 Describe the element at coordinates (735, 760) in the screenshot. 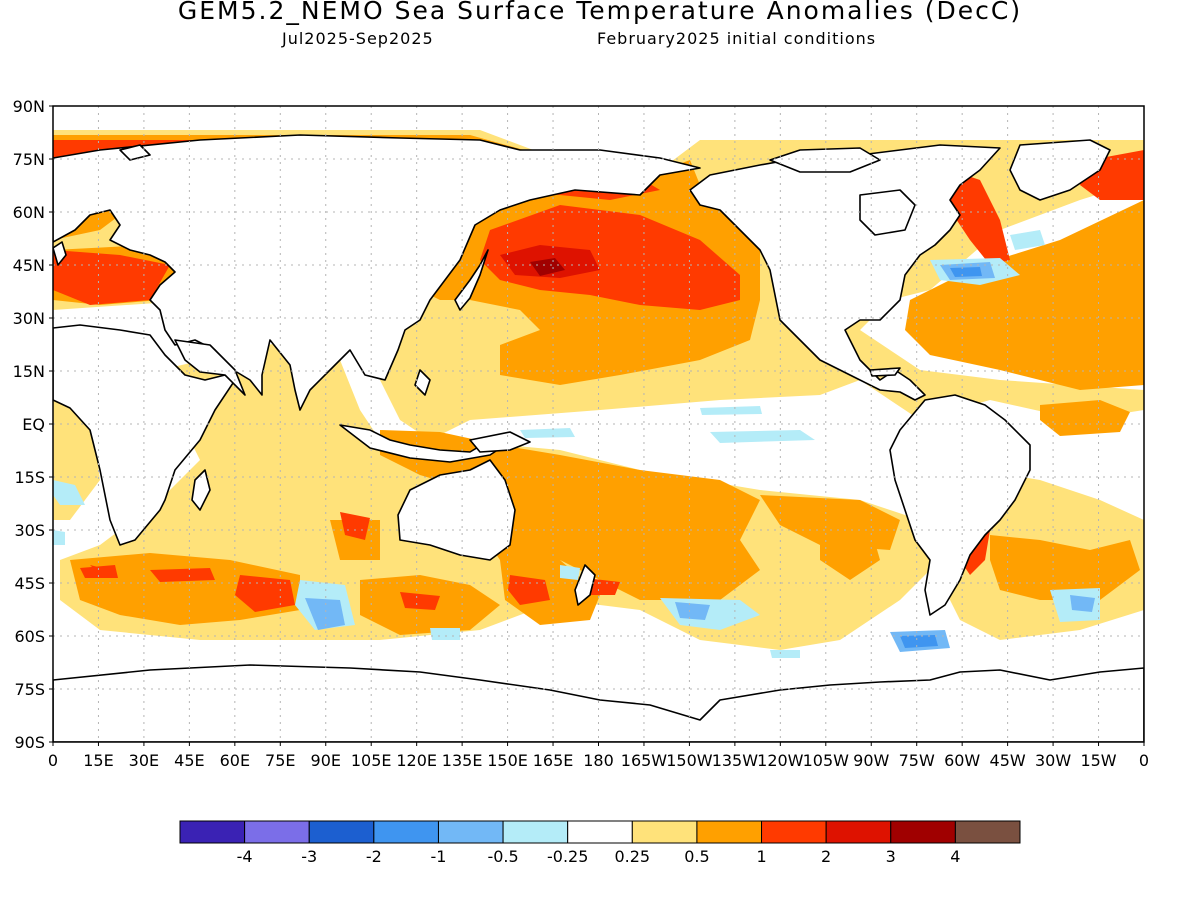

I see `lon-tick-label: 135W` at that location.